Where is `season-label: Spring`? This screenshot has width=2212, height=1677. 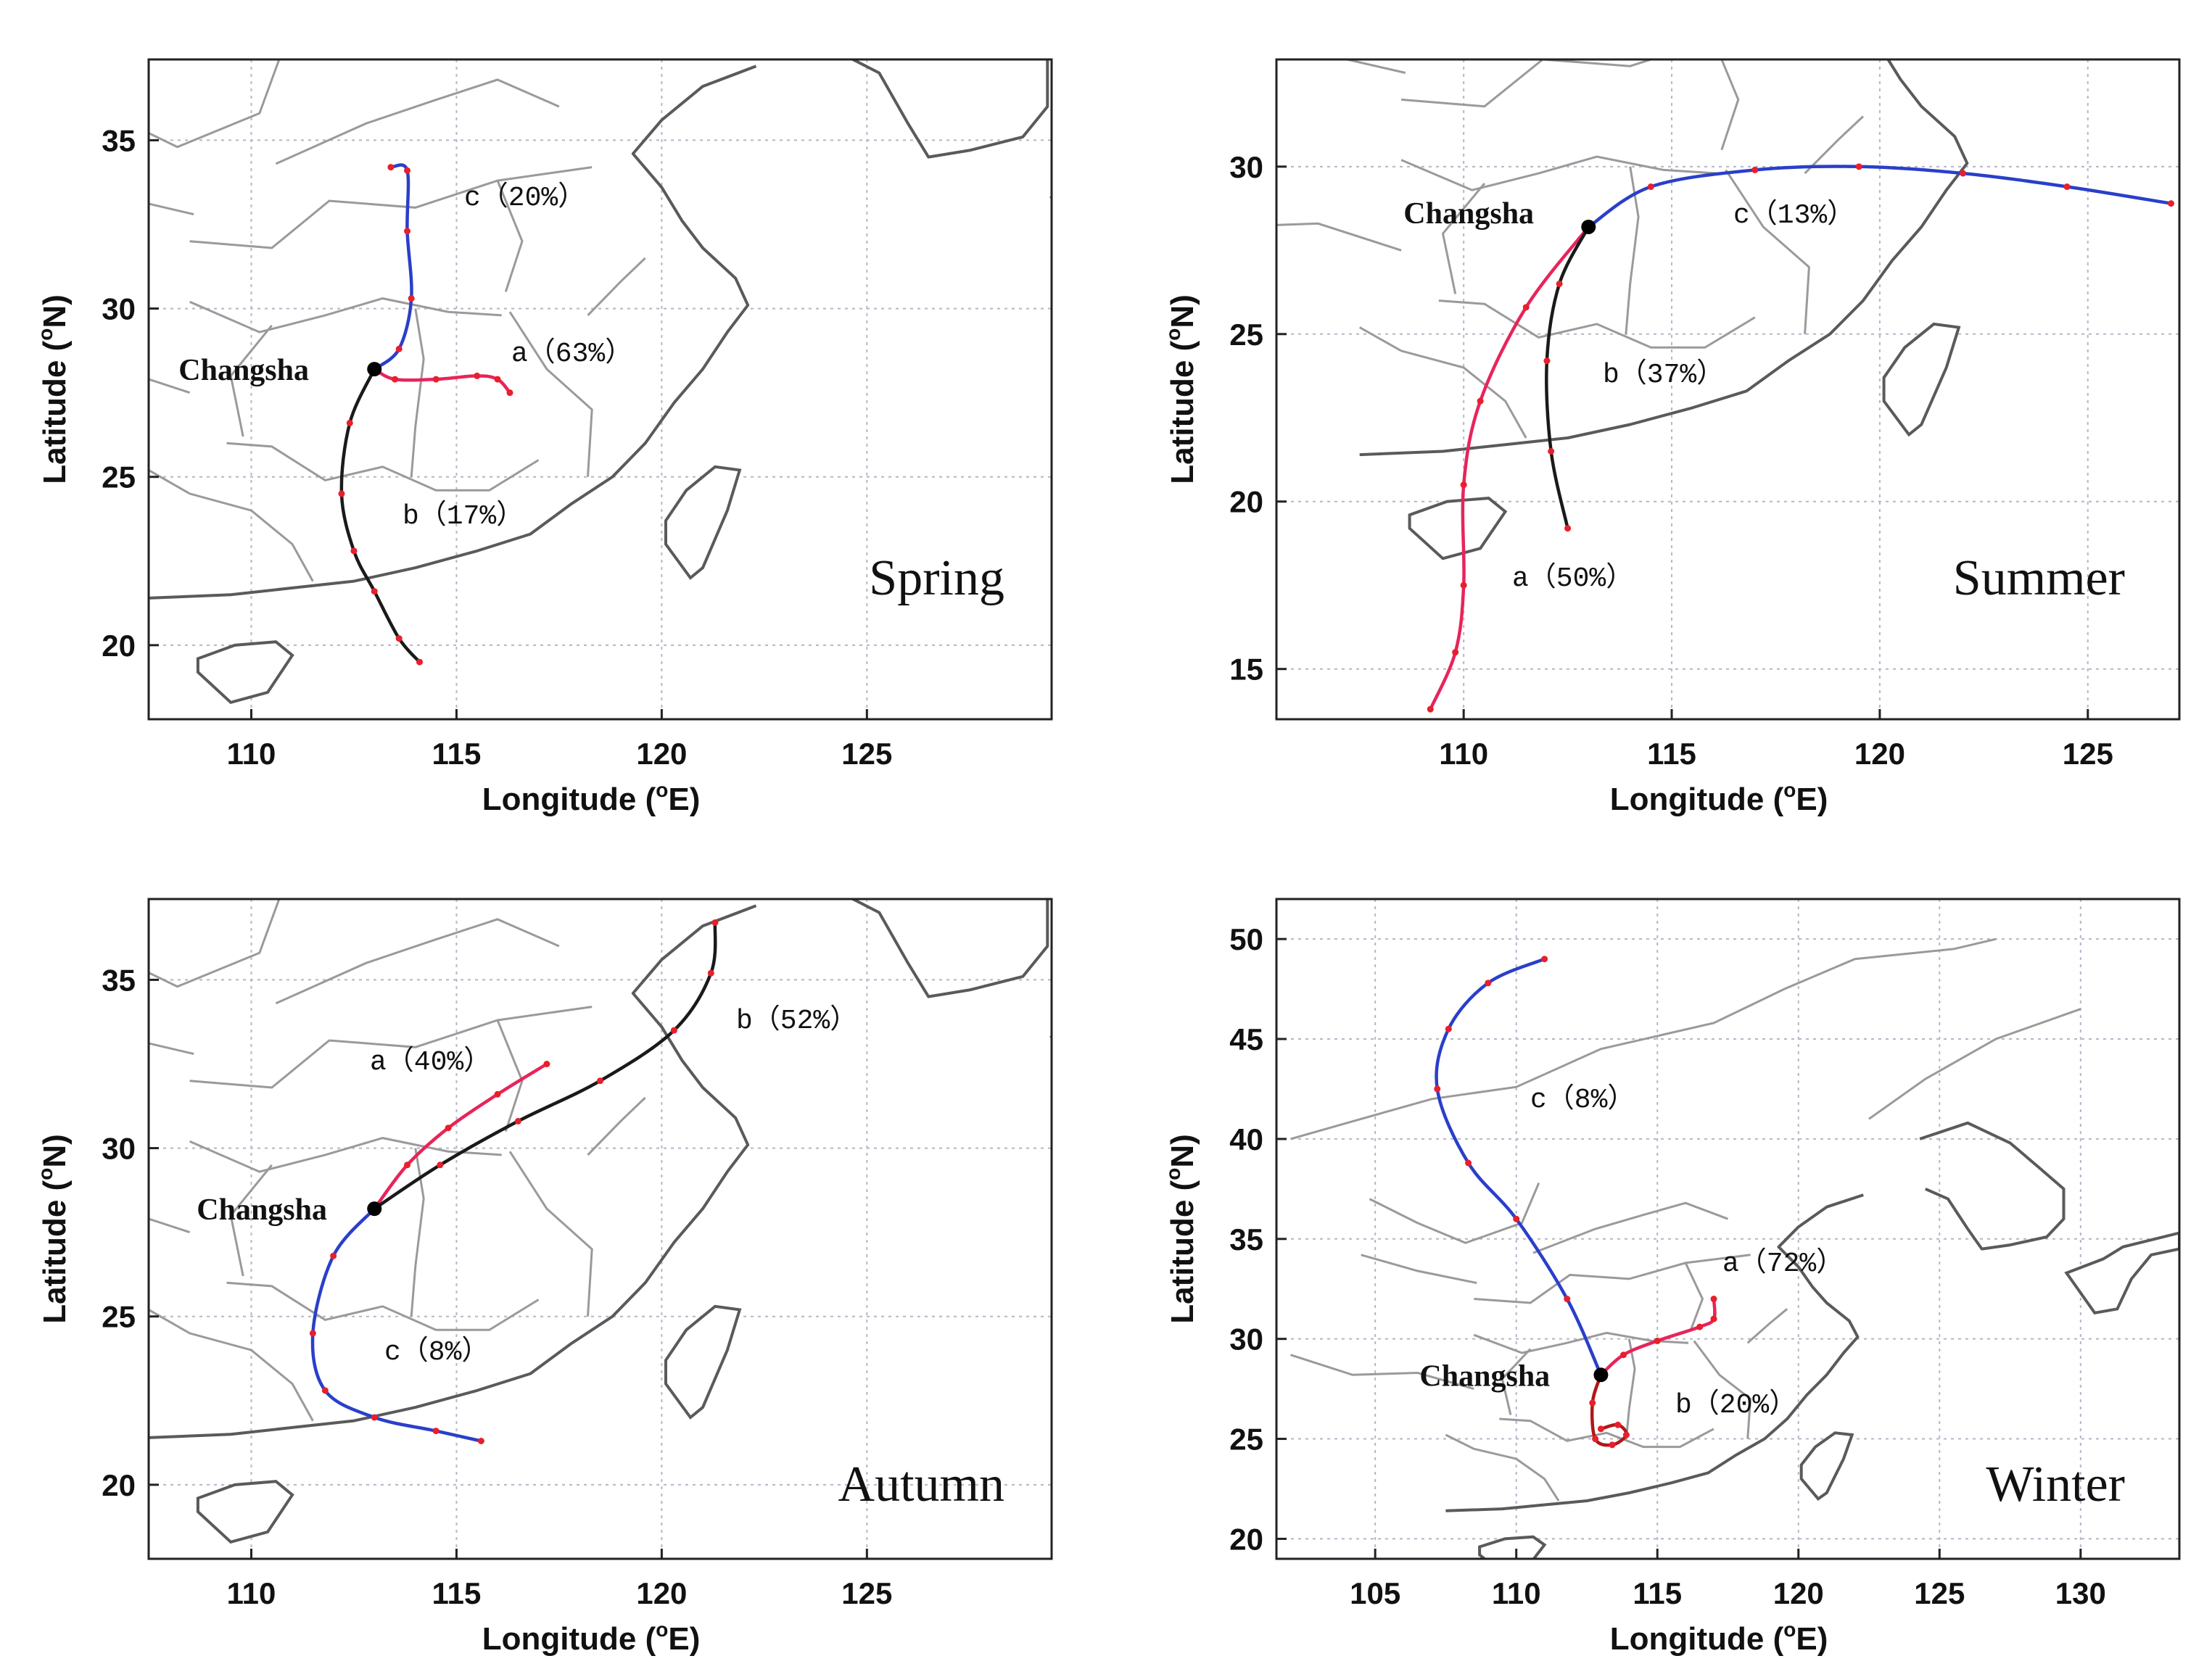
season-label: Spring is located at coordinates (936, 578).